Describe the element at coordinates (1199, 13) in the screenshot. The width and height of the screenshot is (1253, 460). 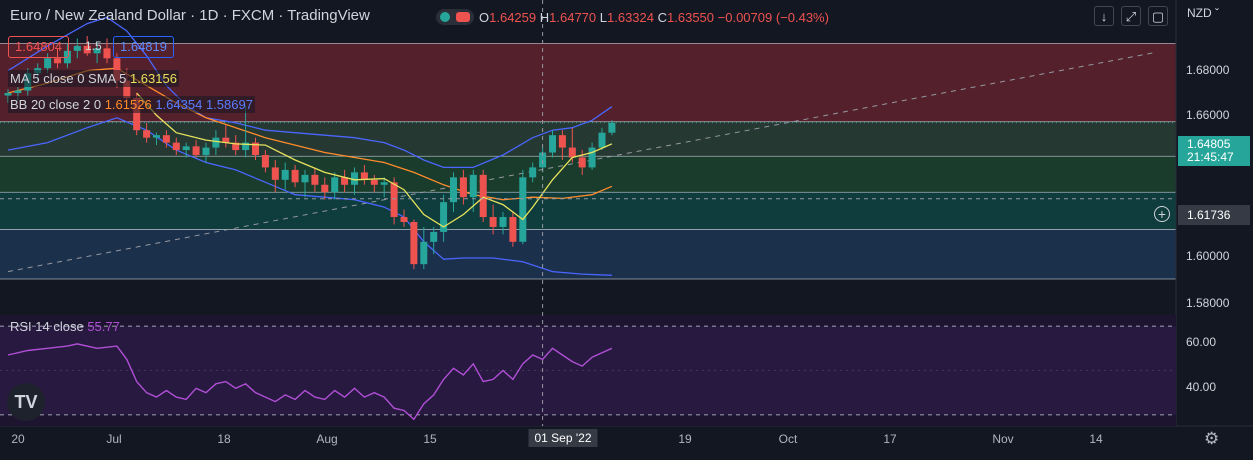
I see `currency-label: NZD` at that location.